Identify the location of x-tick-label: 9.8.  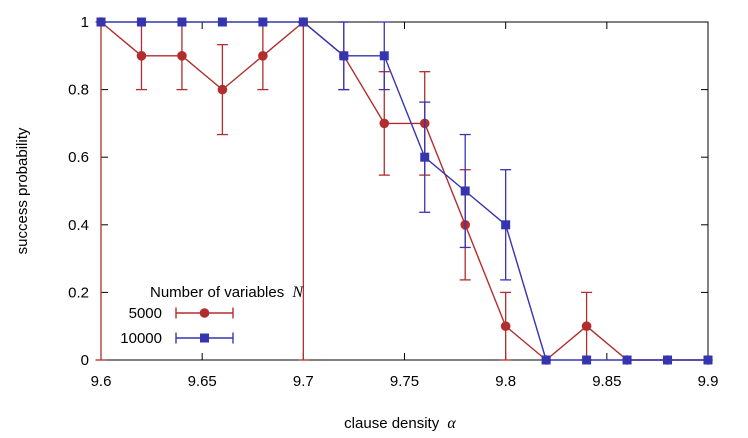
(505, 381).